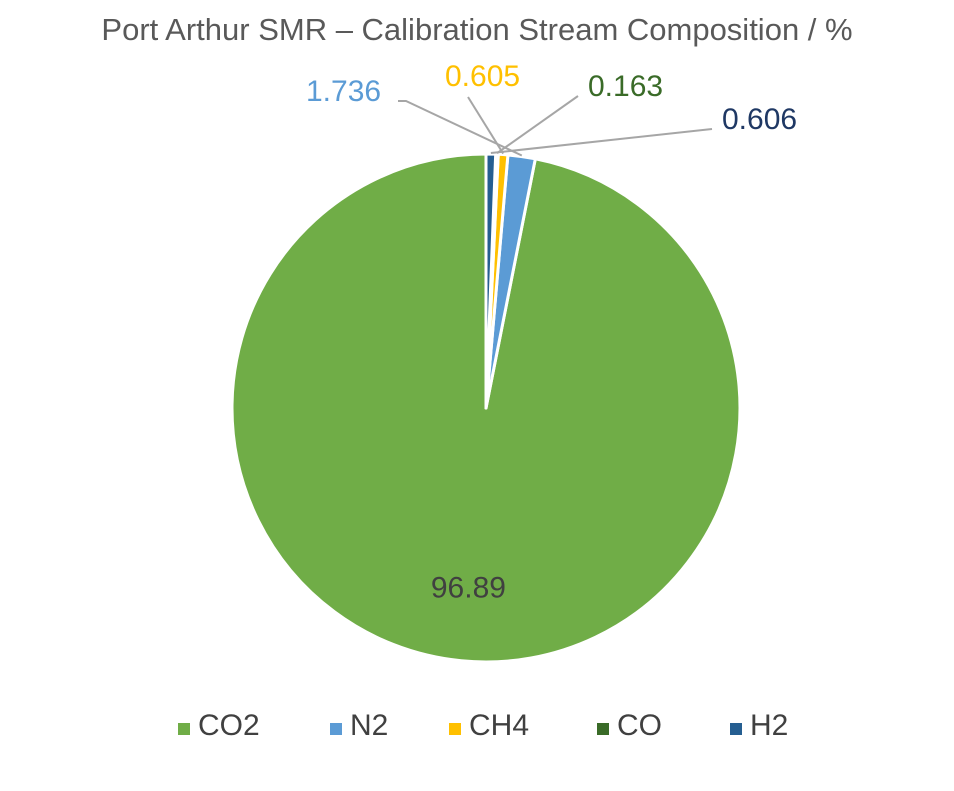 The height and width of the screenshot is (791, 954). Describe the element at coordinates (537, 125) in the screenshot. I see `leader-line-co` at that location.